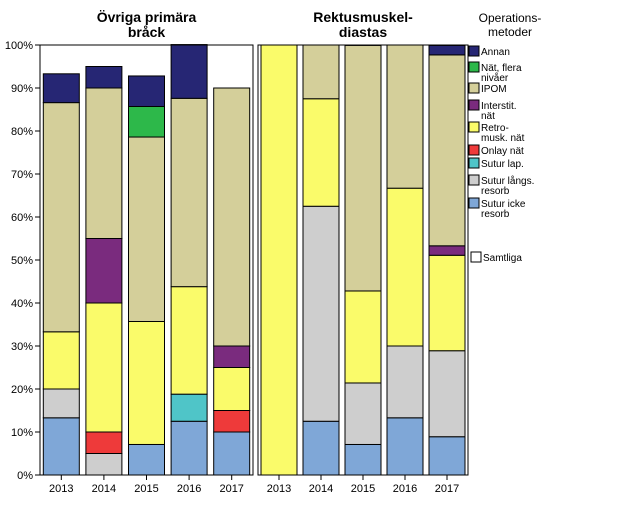 The width and height of the screenshot is (626, 506). I want to click on legend-title: metoder, so click(510, 32).